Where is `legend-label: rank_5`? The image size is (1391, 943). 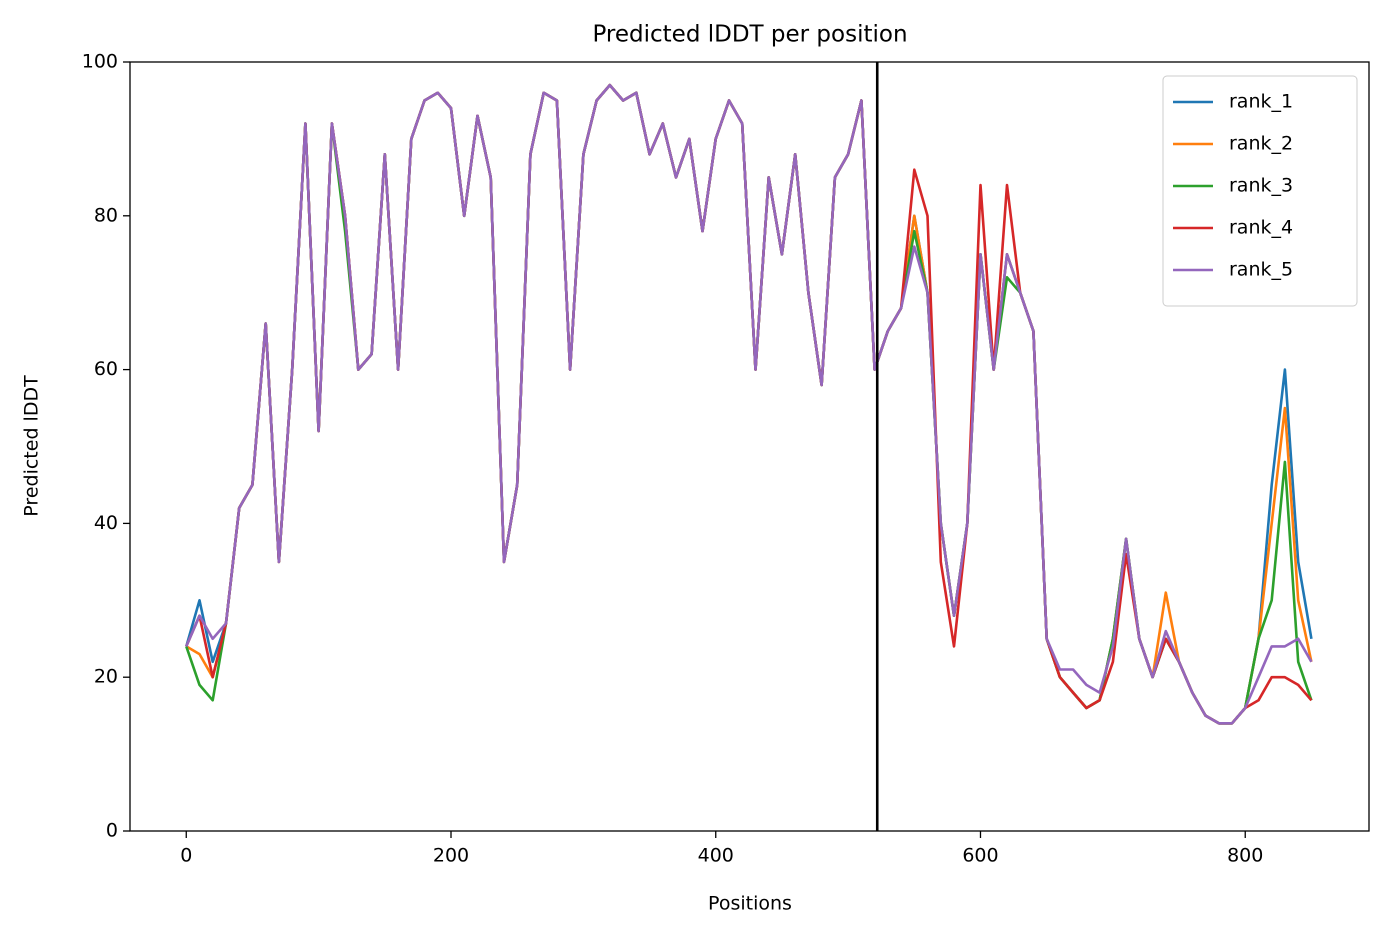 legend-label: rank_5 is located at coordinates (1261, 270).